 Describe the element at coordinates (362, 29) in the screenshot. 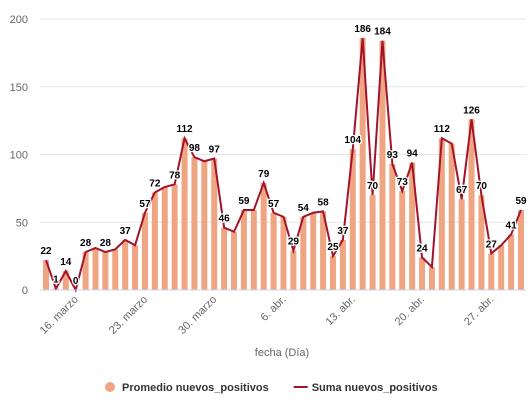

I see `data-label: 186` at that location.